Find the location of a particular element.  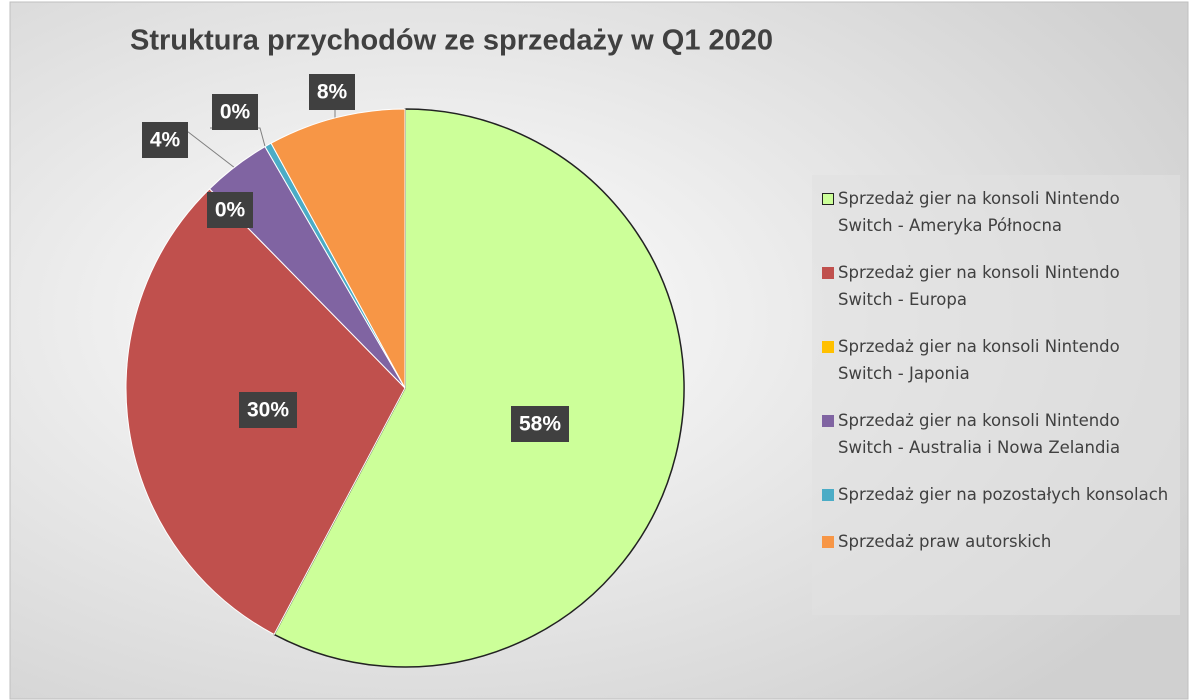

legend-item: Sprzedaż praw autorskich is located at coordinates (998, 541).